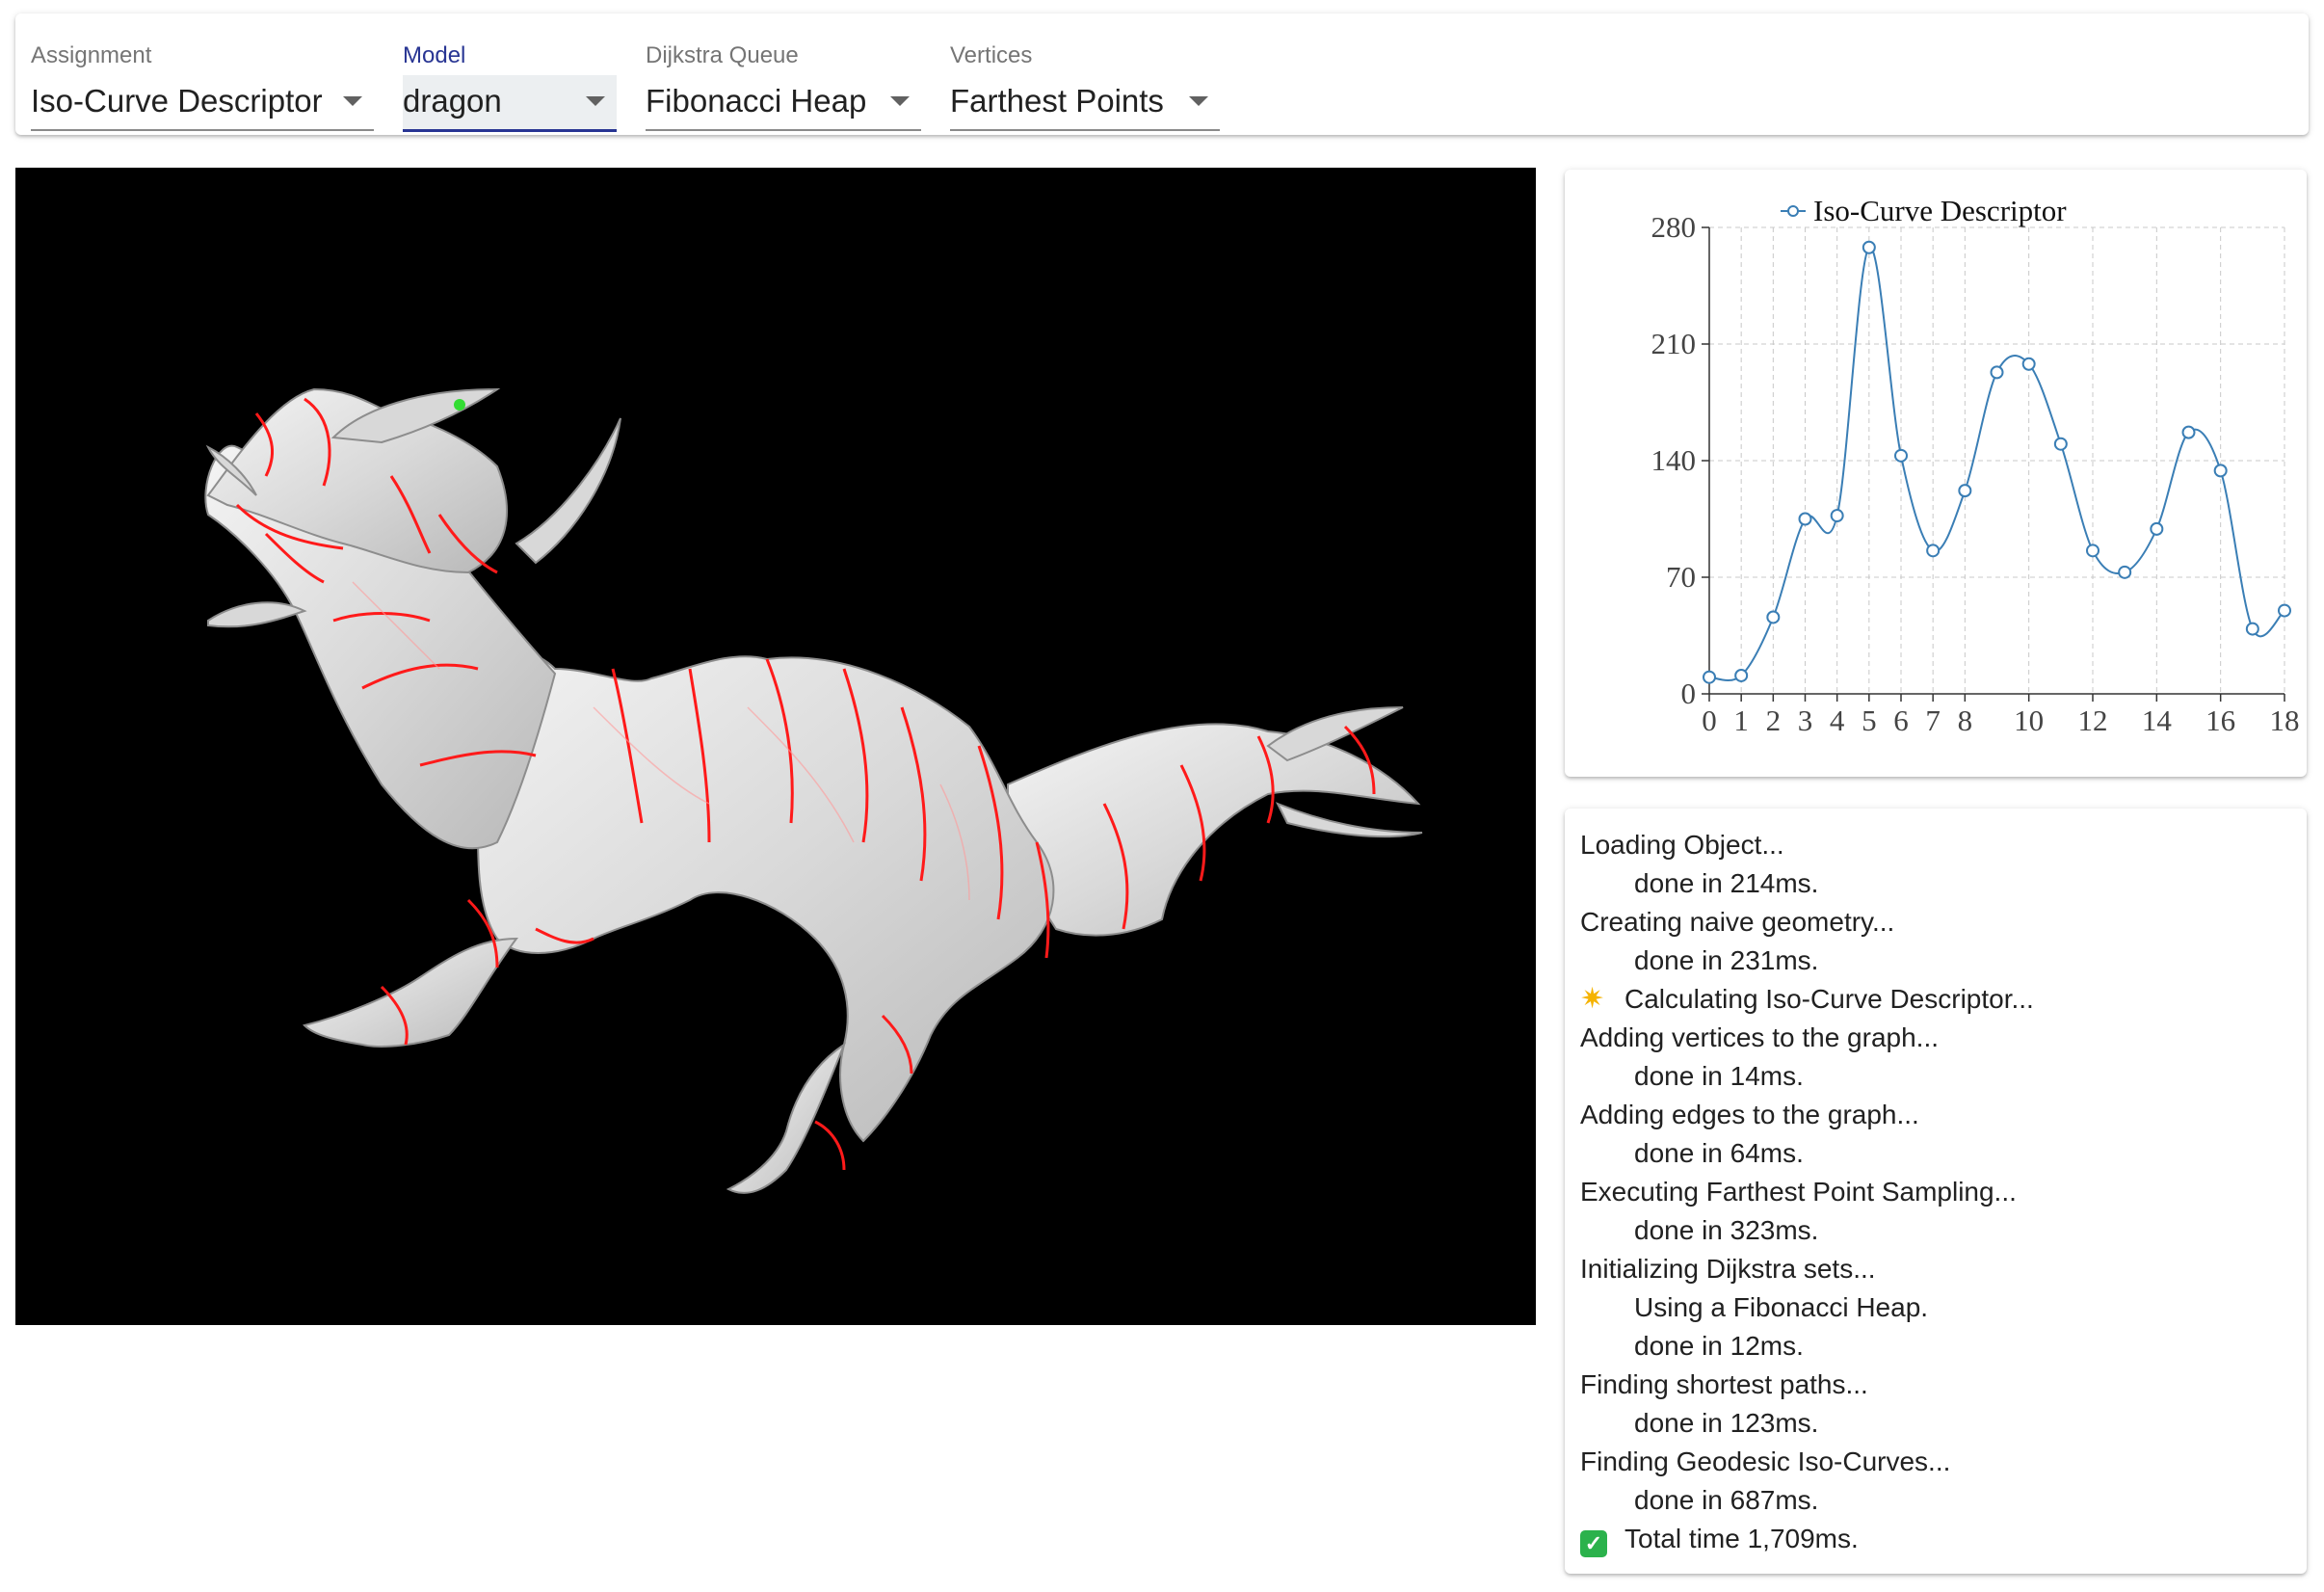  I want to click on assignment-value: Iso-Curve Descriptor, so click(177, 101).